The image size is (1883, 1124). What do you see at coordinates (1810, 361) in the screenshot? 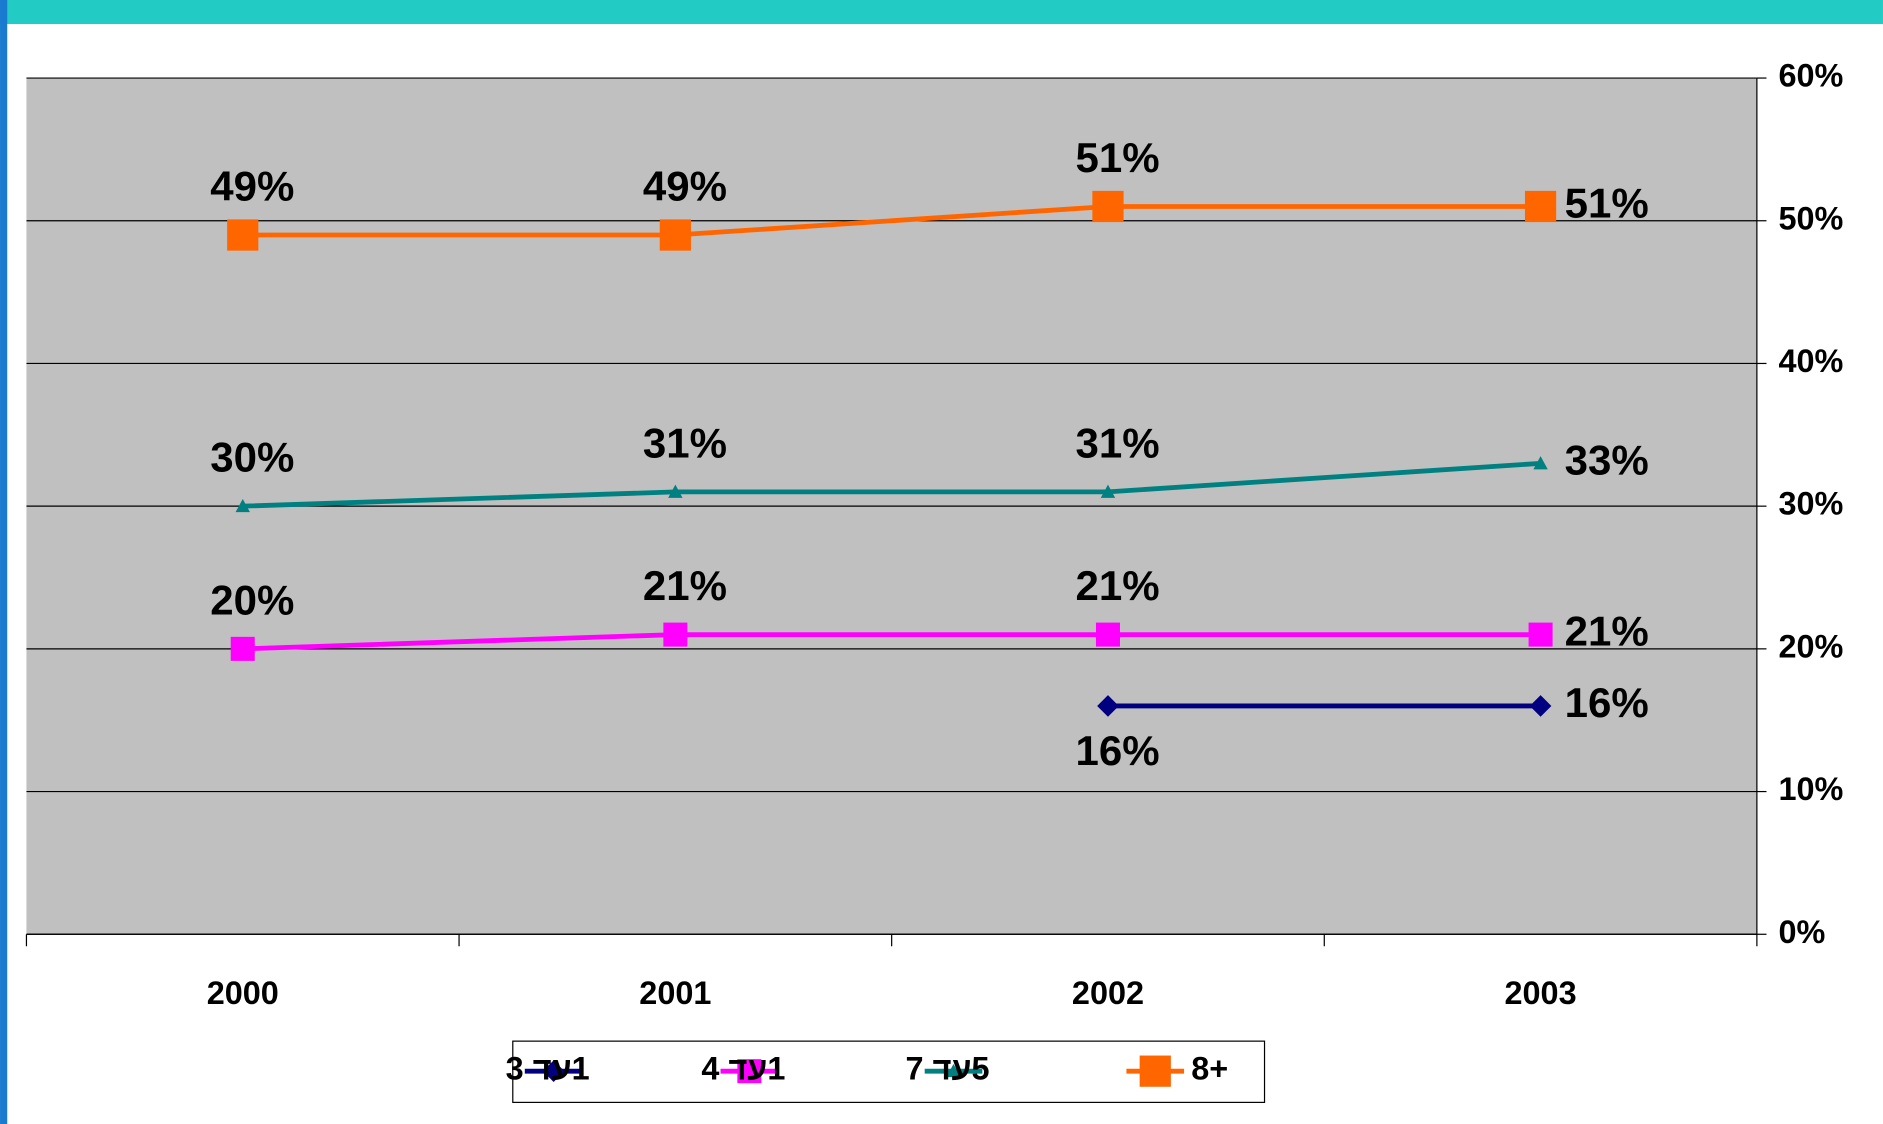
I see `y-tick-label: 40%` at bounding box center [1810, 361].